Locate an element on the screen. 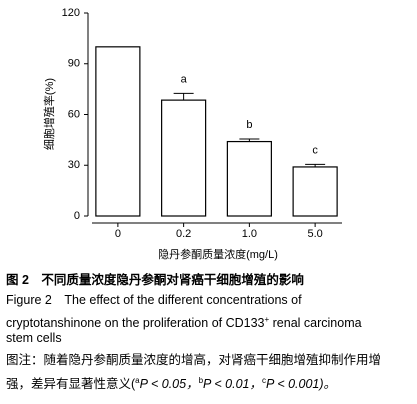 This screenshot has width=417, height=404. caption-sup: + is located at coordinates (267, 319).